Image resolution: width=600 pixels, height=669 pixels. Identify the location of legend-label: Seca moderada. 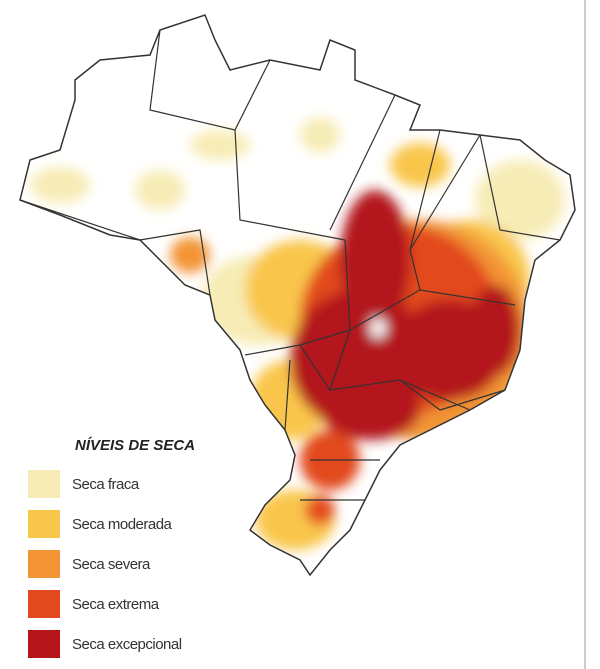
(122, 524).